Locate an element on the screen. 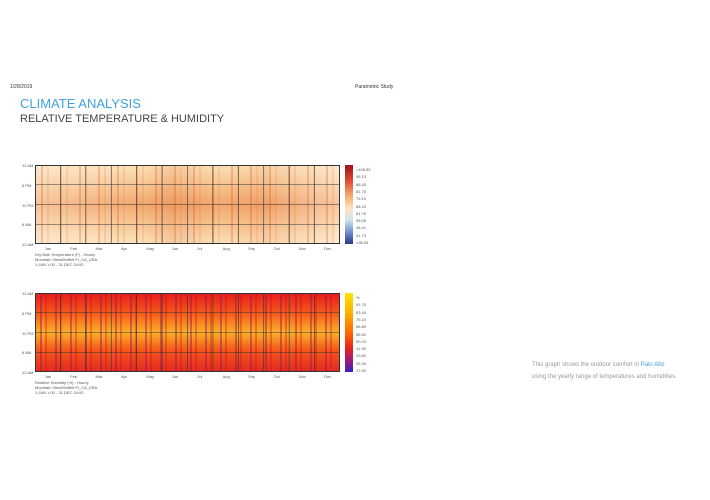  legend-label: 55.08 is located at coordinates (361, 221).